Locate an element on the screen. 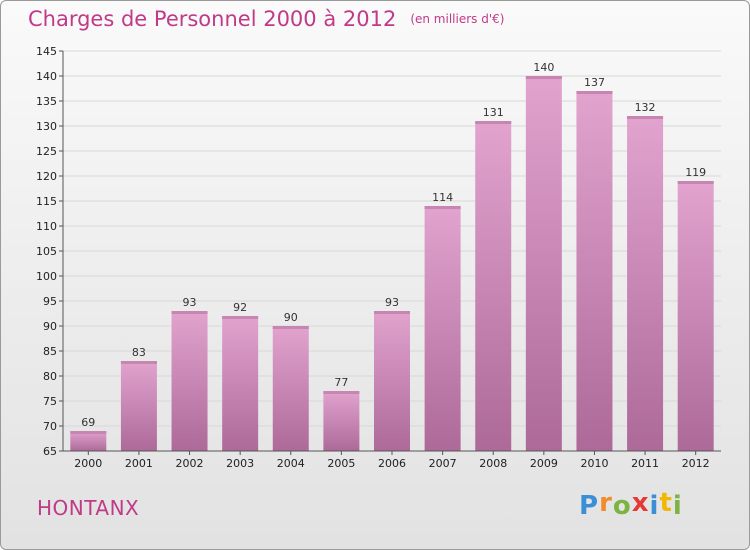 Image resolution: width=750 pixels, height=550 pixels. proxiti-logo: Proxiti is located at coordinates (631, 504).